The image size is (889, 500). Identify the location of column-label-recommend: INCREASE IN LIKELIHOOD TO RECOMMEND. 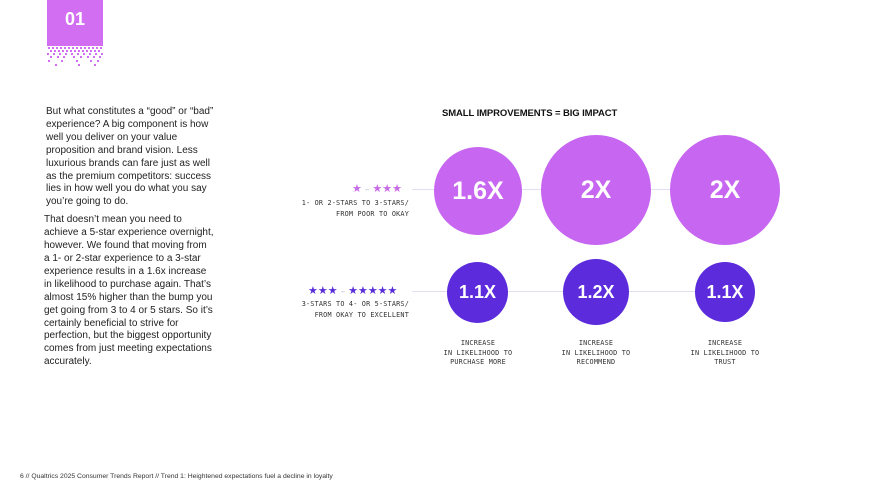
(596, 352).